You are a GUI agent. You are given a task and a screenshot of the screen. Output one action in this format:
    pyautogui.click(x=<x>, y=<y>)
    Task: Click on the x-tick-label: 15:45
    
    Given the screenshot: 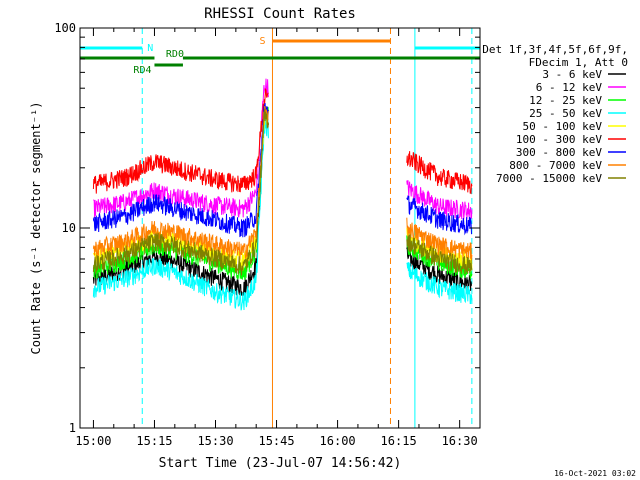 What is the action you would take?
    pyautogui.click(x=276, y=441)
    